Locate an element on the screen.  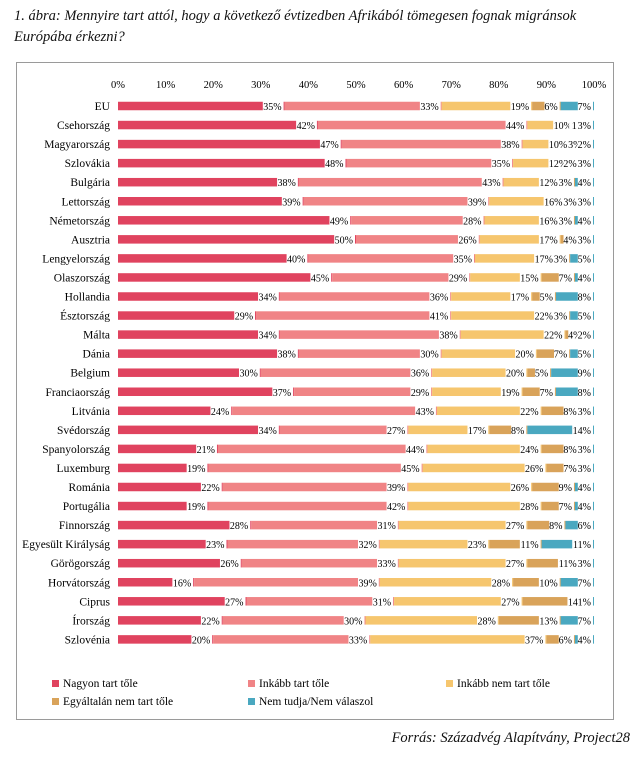
category-label: Finnország is located at coordinates (84, 526).